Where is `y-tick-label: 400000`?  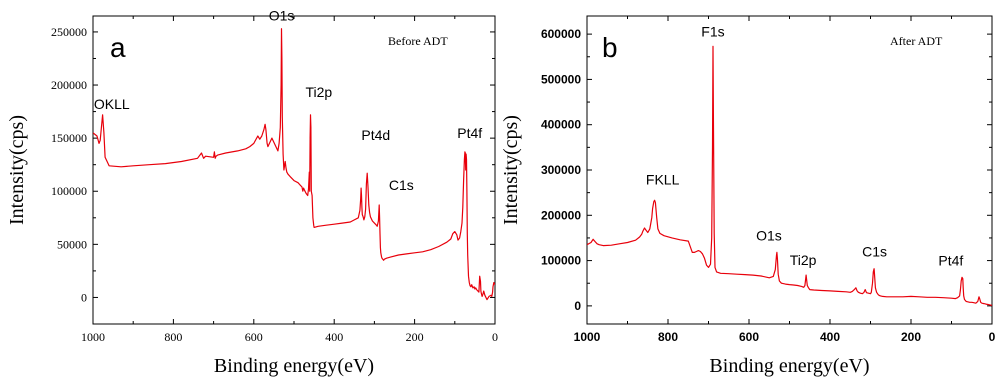
y-tick-label: 400000 is located at coordinates (561, 125).